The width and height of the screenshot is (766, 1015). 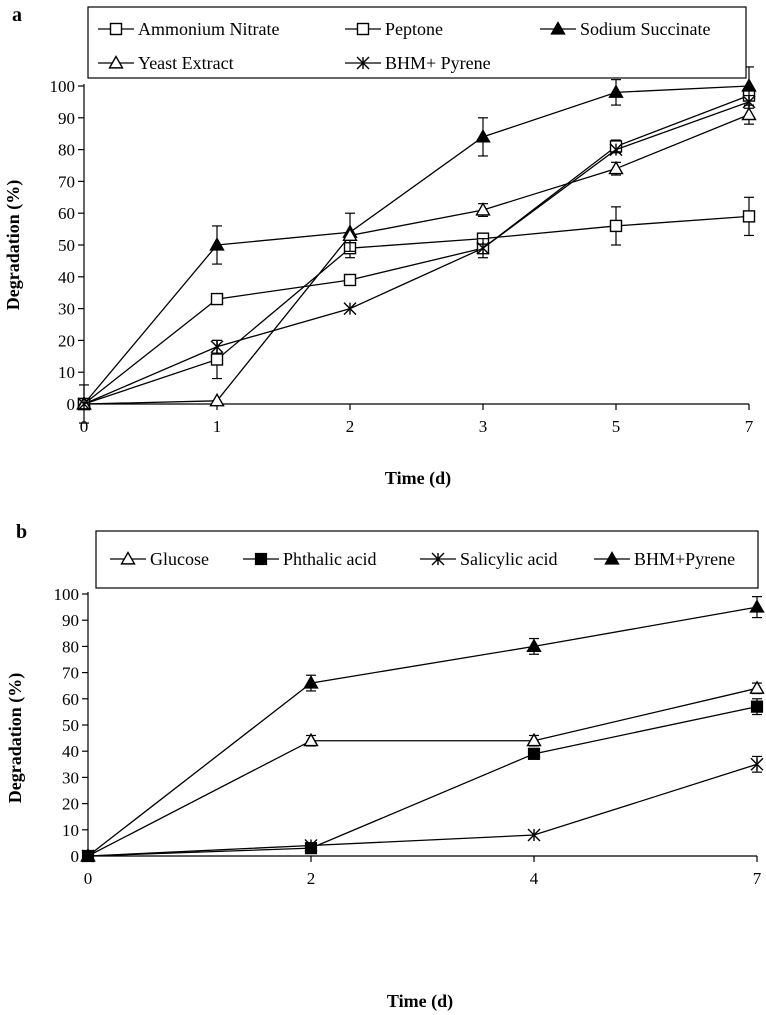 I want to click on x-tick-label: 3, so click(x=483, y=426).